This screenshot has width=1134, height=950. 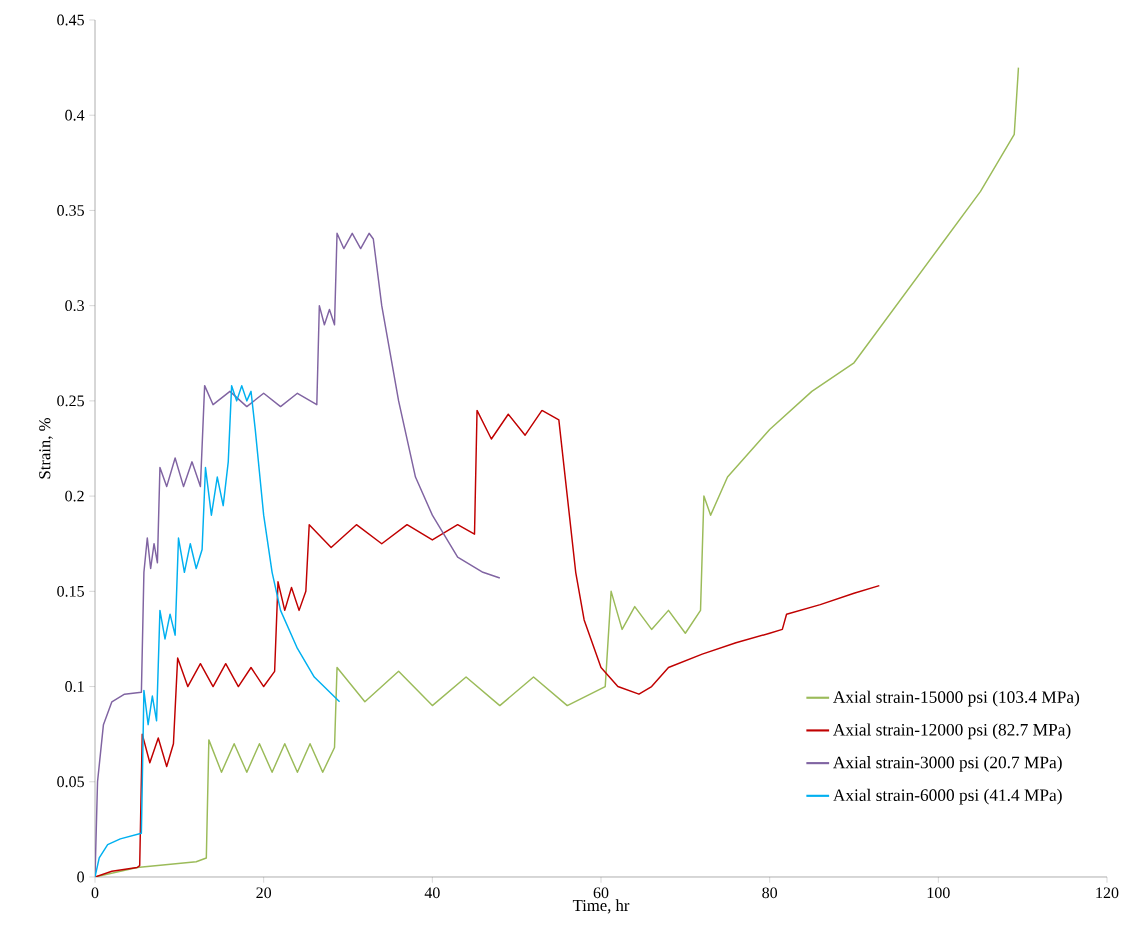 I want to click on x-tick-label: 60, so click(x=601, y=893).